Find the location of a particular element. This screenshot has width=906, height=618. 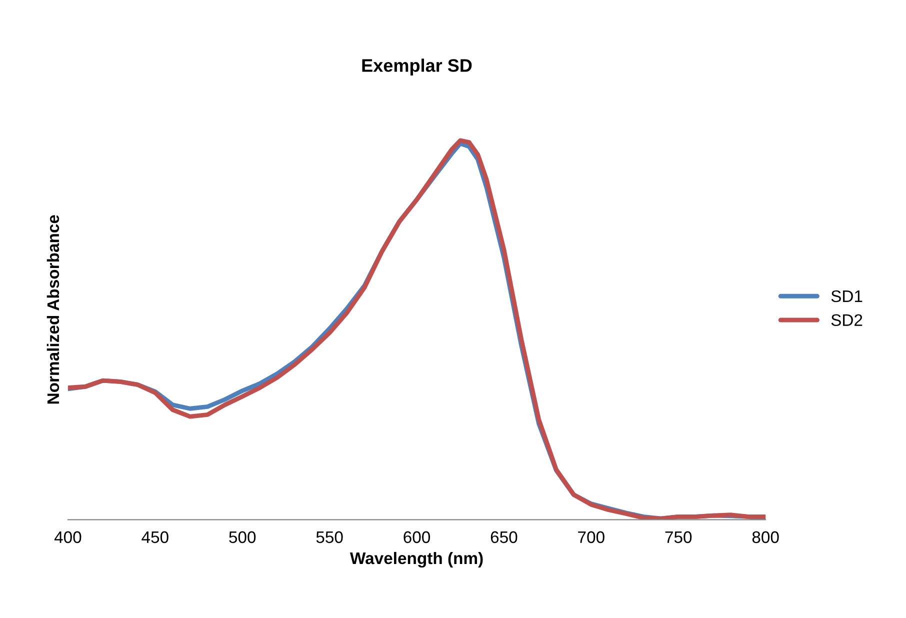

x-tick-label: 450 is located at coordinates (155, 537).